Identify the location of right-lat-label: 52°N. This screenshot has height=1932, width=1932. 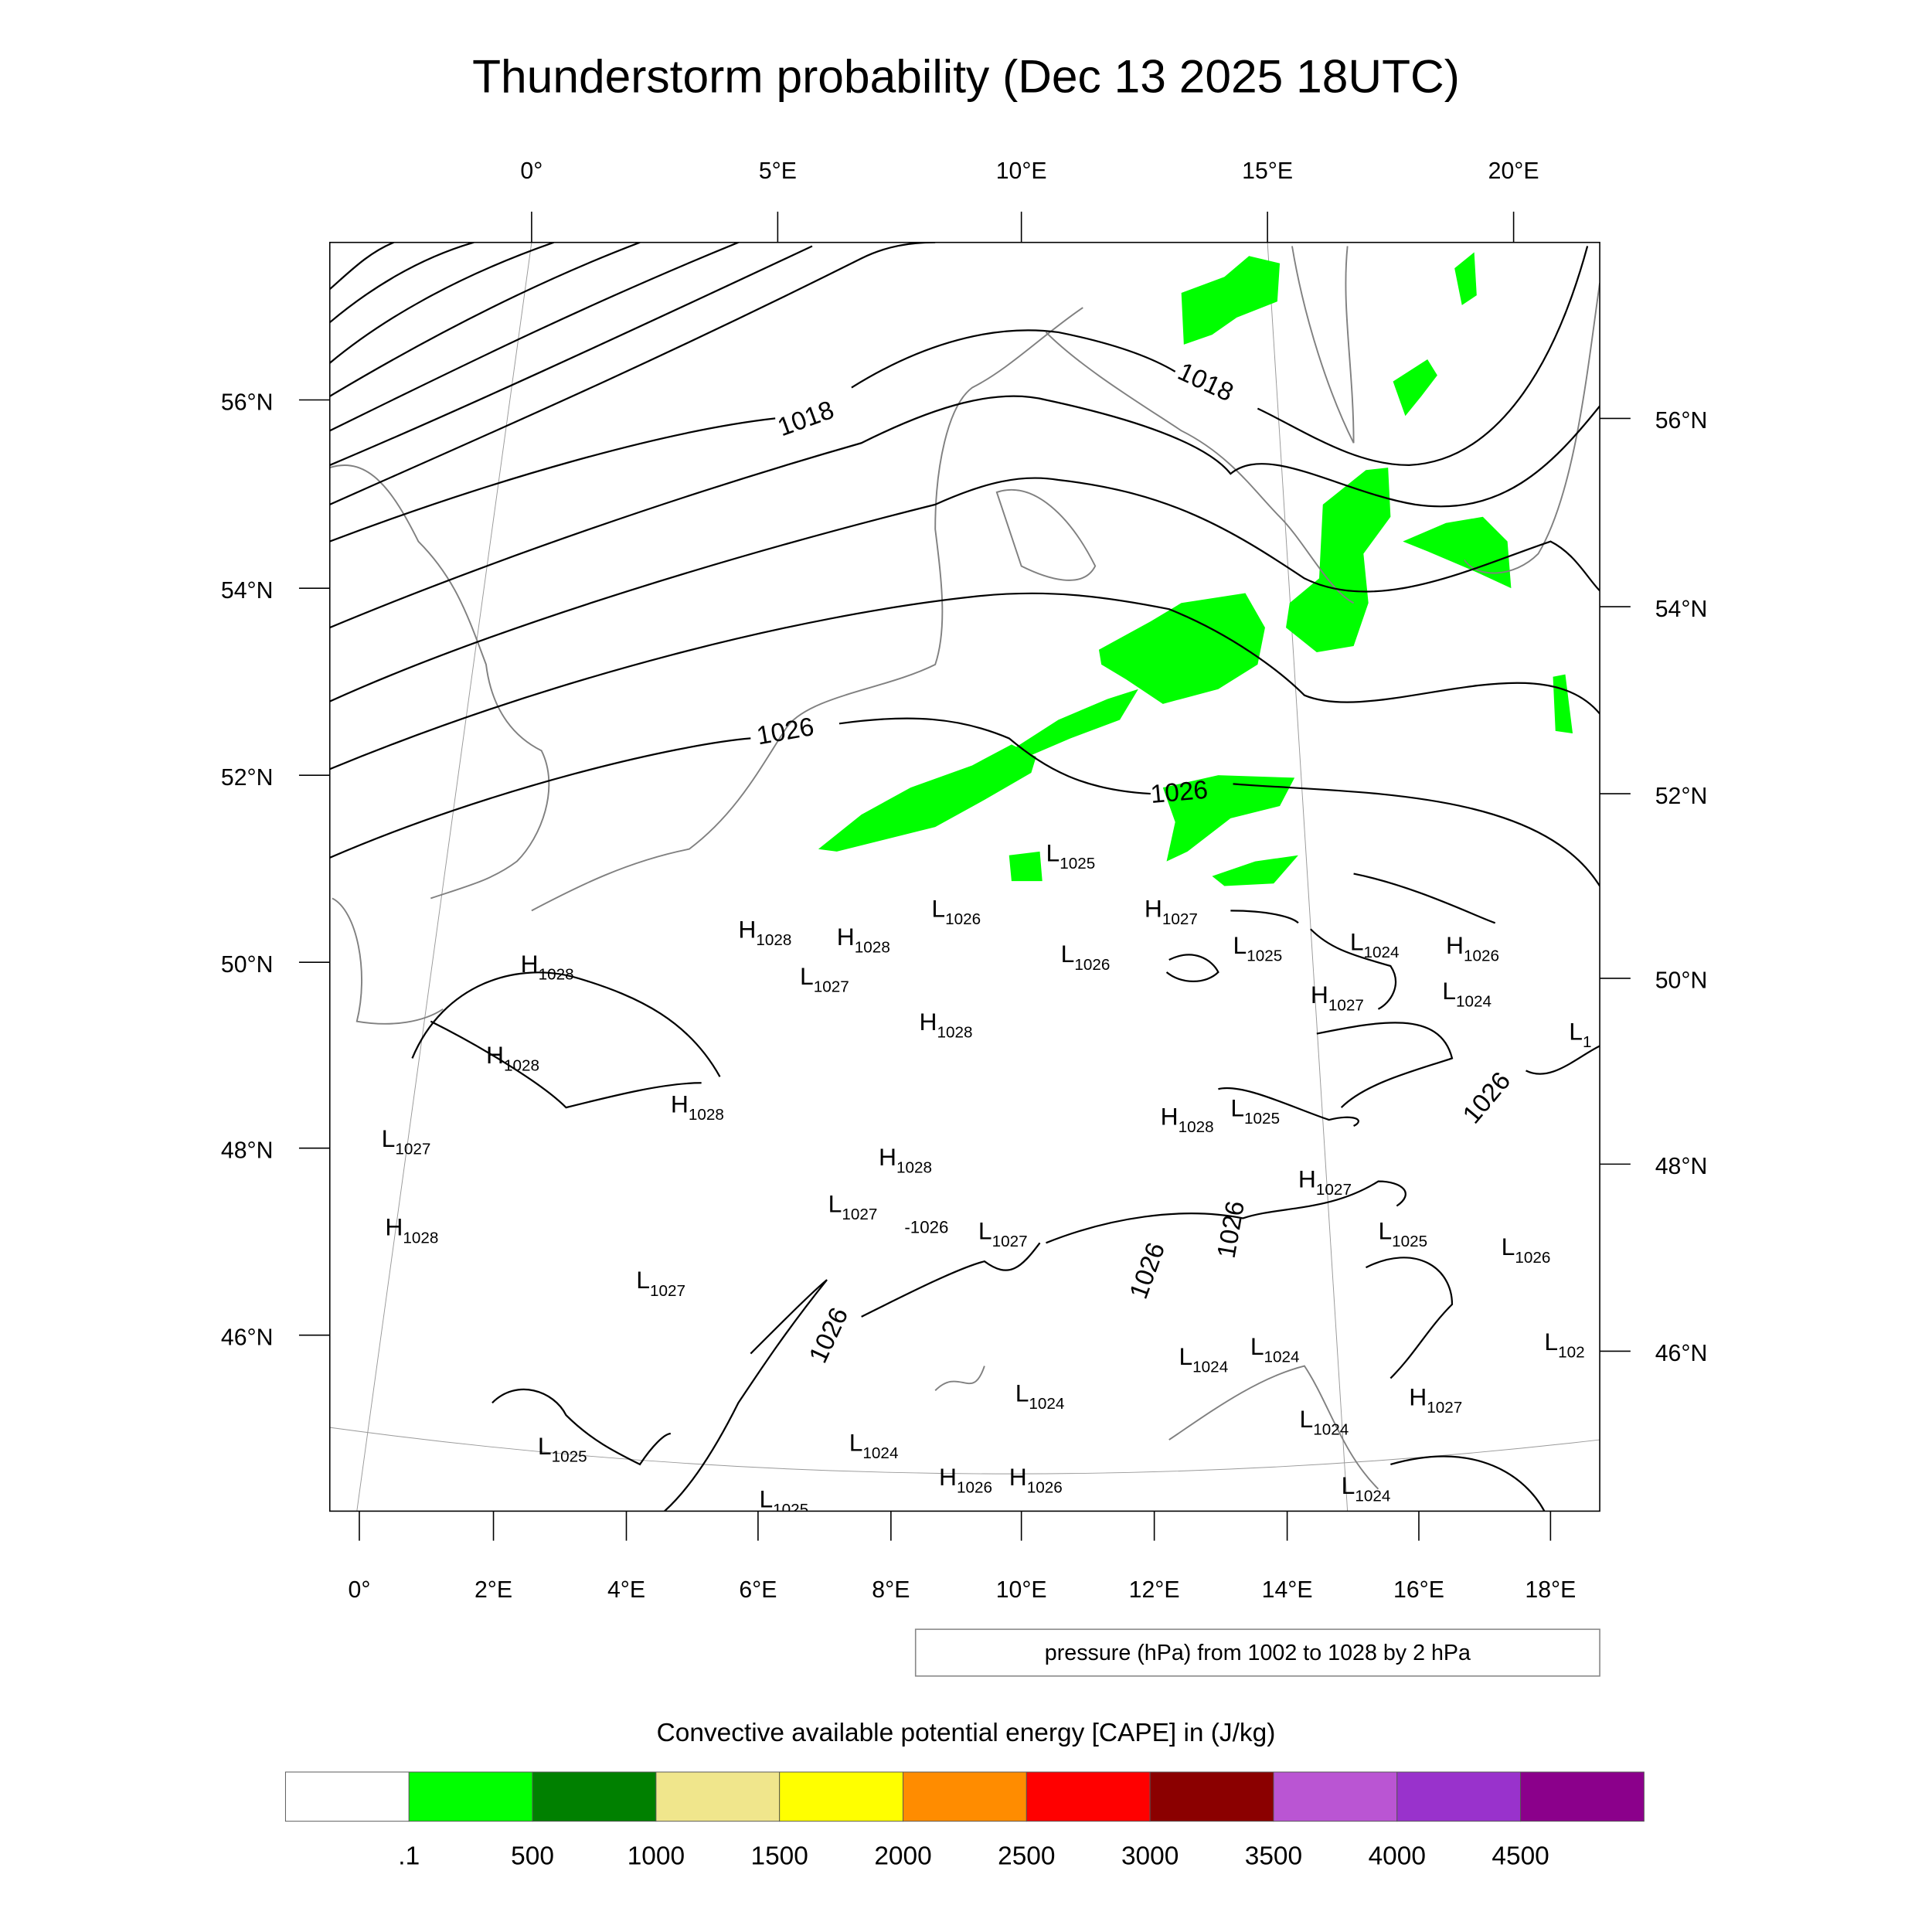
(1682, 797).